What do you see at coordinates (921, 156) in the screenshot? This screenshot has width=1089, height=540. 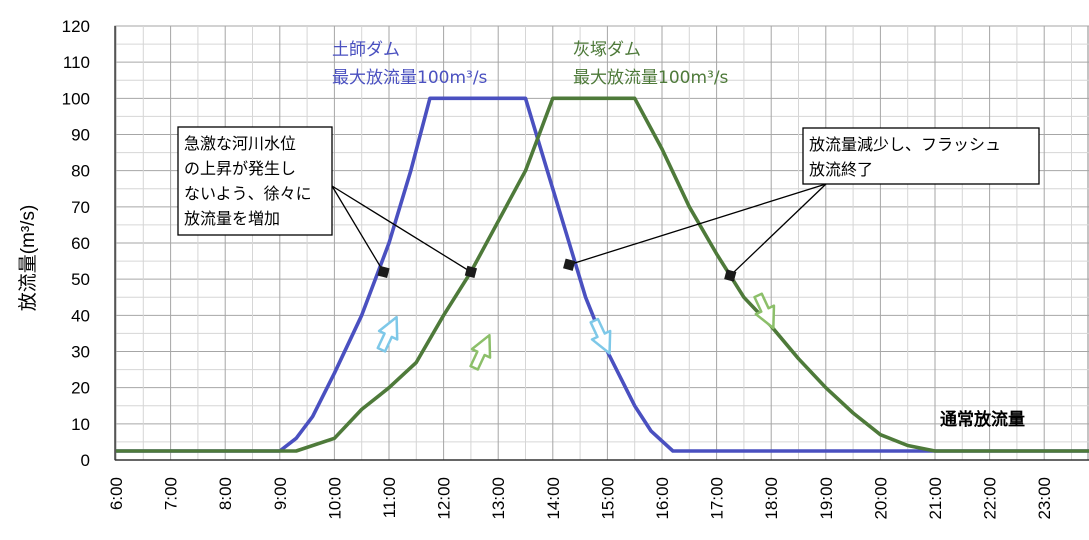 I see `annotation-decrease-box` at bounding box center [921, 156].